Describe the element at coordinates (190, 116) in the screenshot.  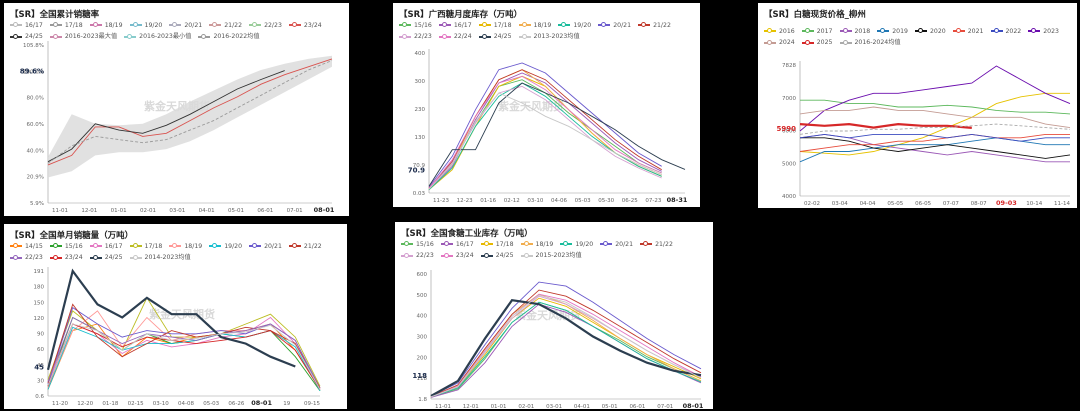
I see `range-band` at that location.